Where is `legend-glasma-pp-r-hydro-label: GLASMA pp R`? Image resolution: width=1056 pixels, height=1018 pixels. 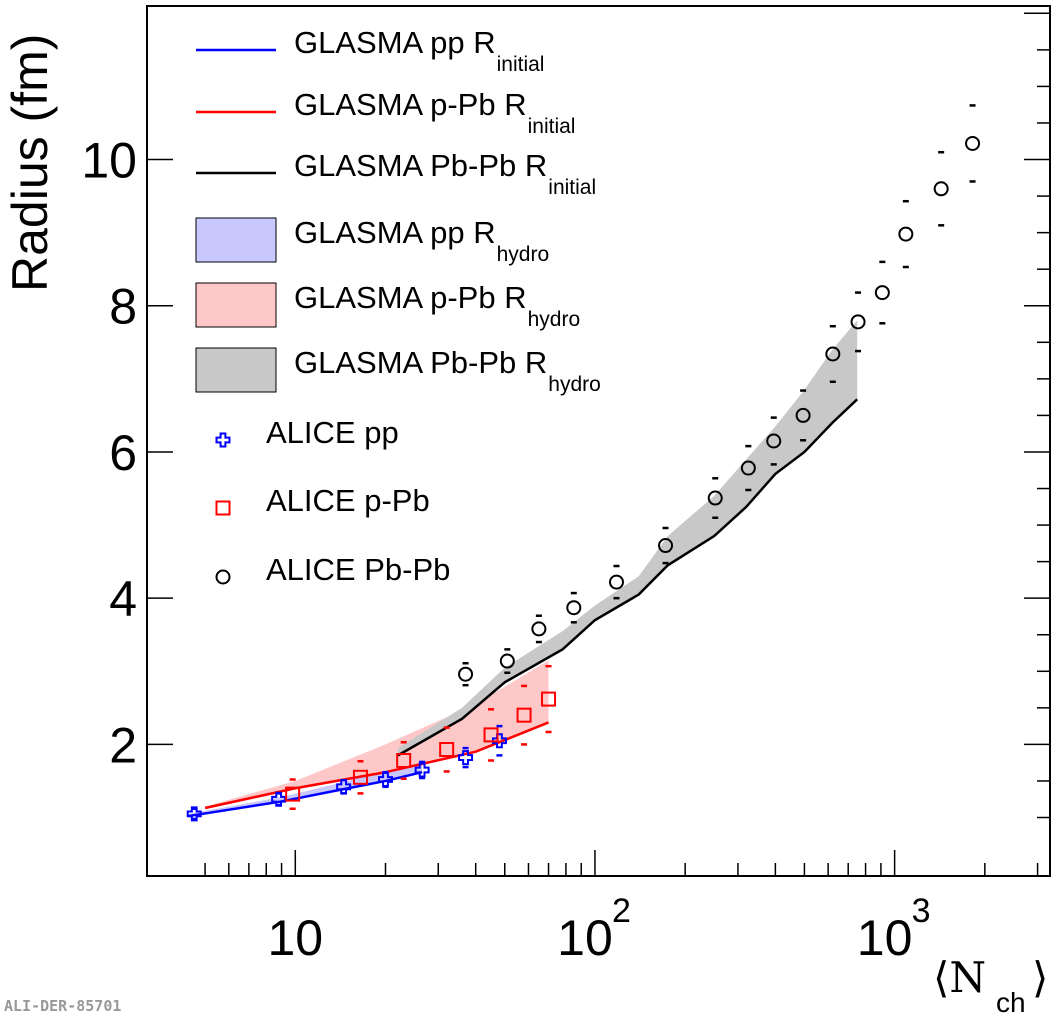 legend-glasma-pp-r-hydro-label: GLASMA pp R is located at coordinates (395, 232).